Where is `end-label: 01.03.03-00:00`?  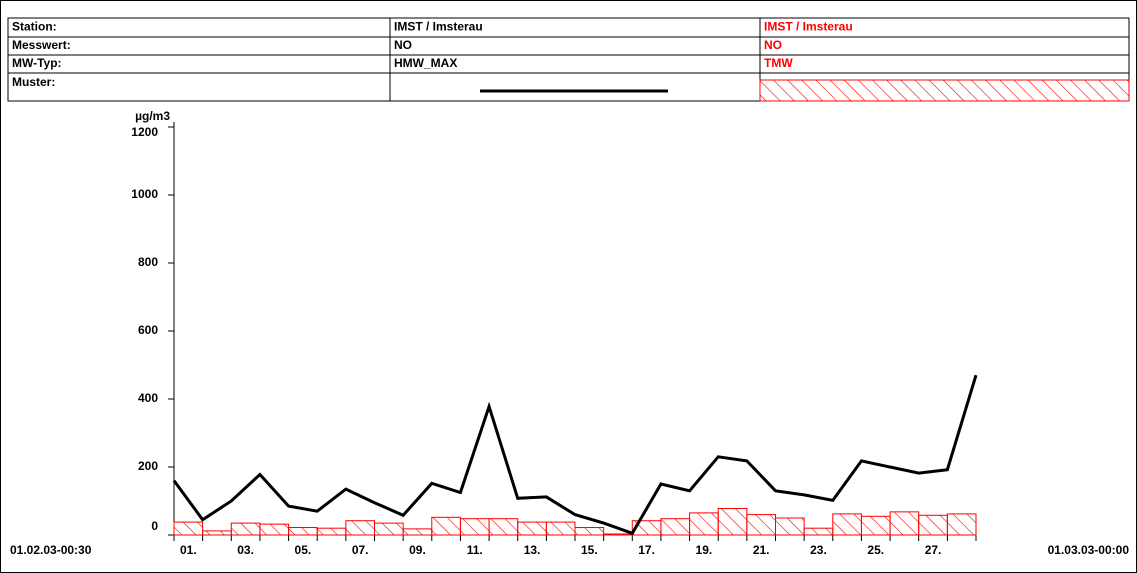
end-label: 01.03.03-00:00 is located at coordinates (1089, 550).